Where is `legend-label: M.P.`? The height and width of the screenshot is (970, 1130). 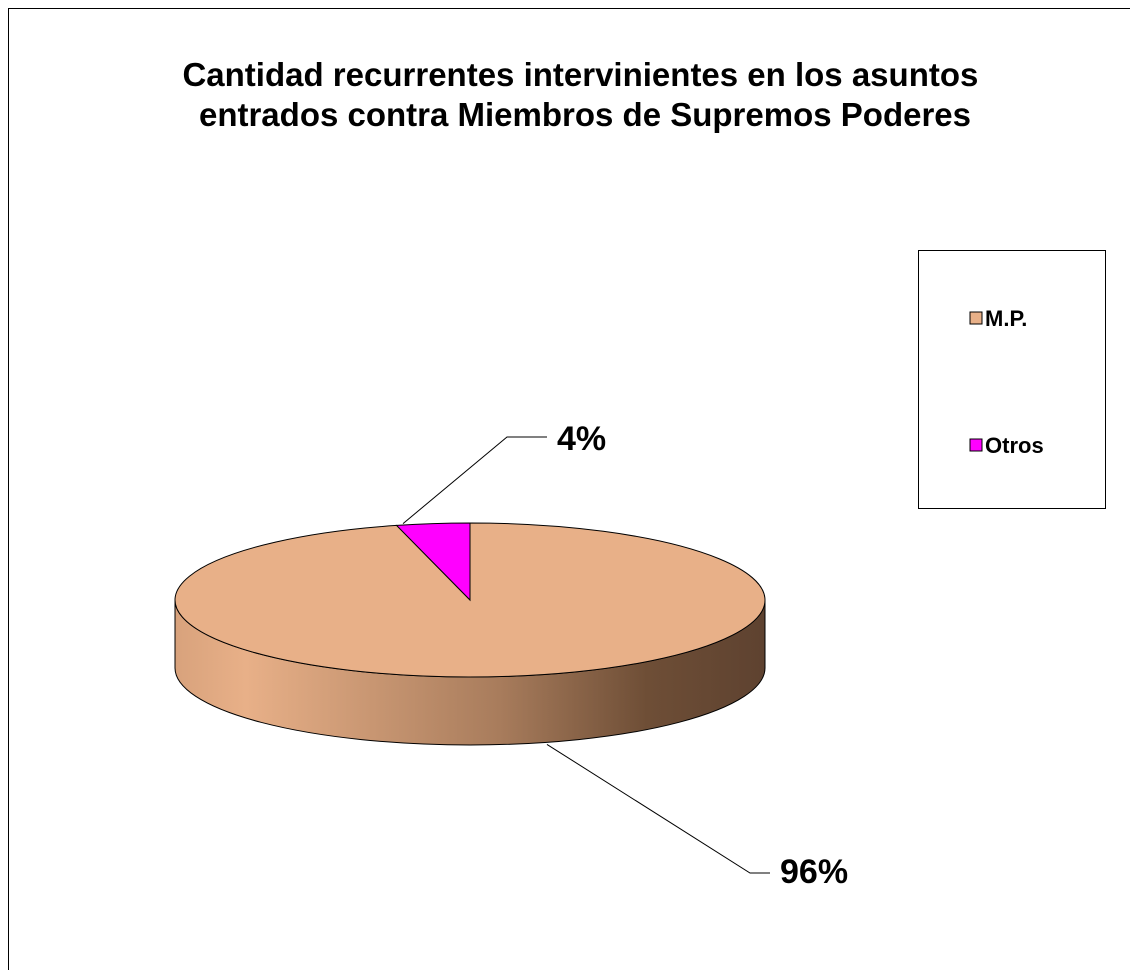 legend-label: M.P. is located at coordinates (1006, 318).